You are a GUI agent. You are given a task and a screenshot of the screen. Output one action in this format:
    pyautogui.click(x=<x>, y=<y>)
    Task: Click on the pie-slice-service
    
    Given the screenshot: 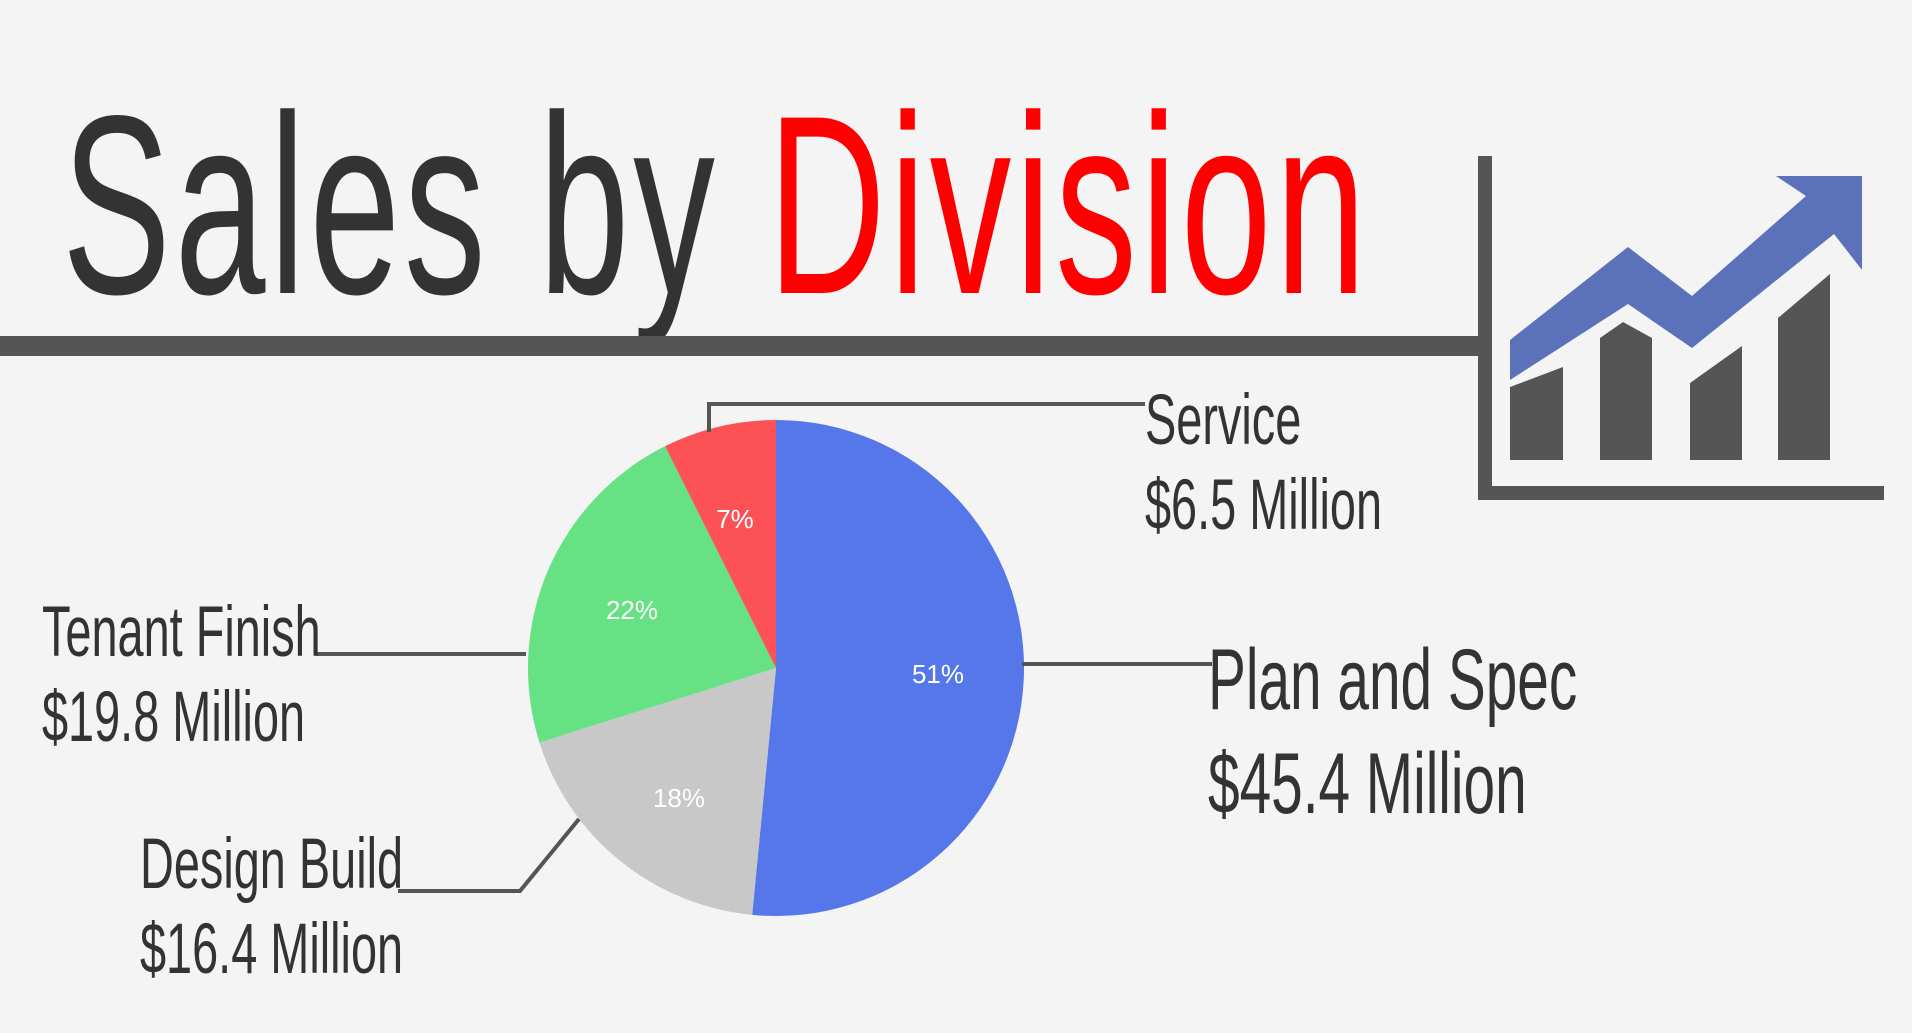 What is the action you would take?
    pyautogui.click(x=720, y=544)
    